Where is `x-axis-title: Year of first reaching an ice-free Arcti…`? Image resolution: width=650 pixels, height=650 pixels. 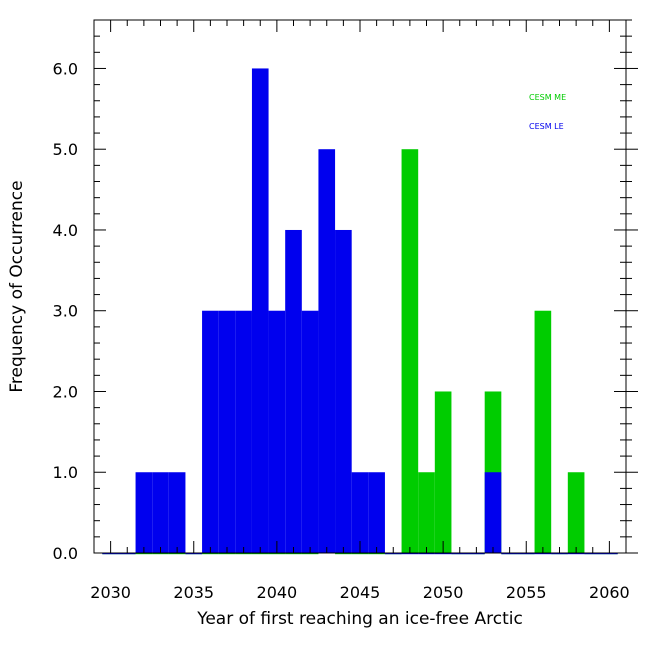 x-axis-title: Year of first reaching an ice-free Arcti… is located at coordinates (359, 619).